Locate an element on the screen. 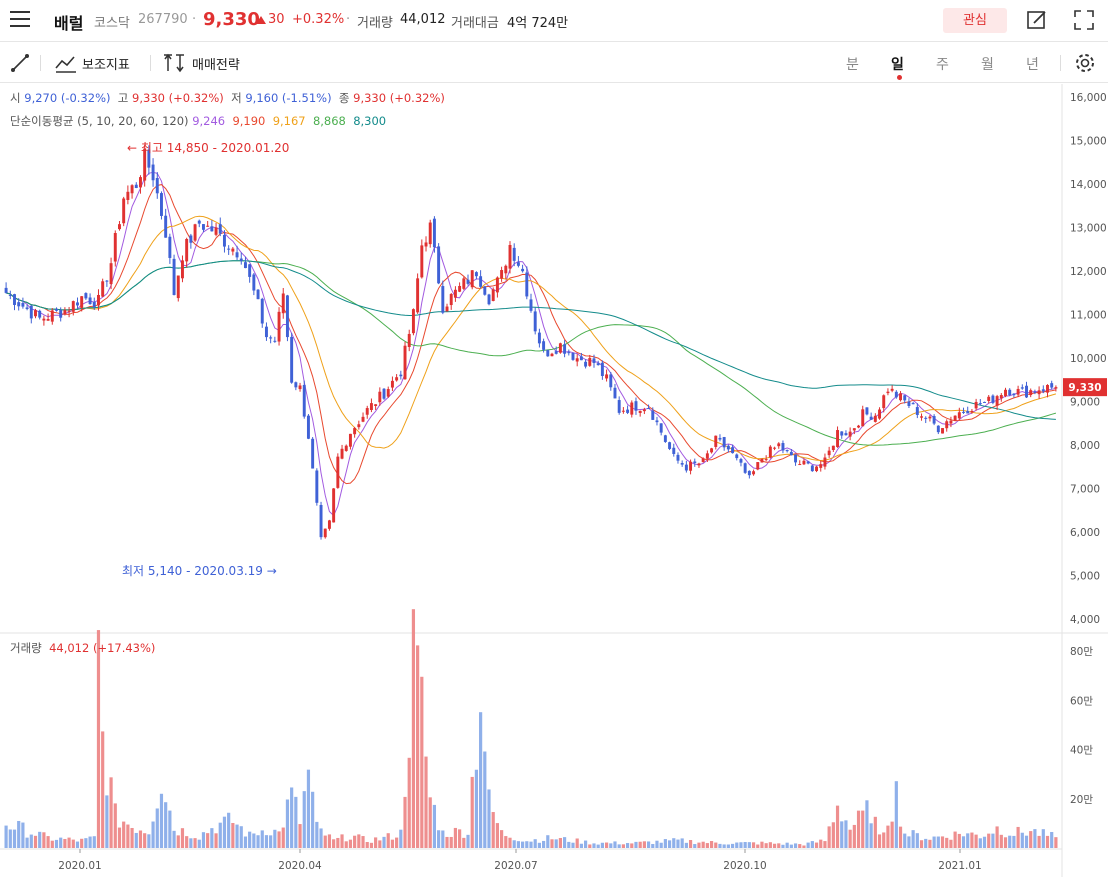 This screenshot has height=877, width=1108. up-triangle-icon is located at coordinates (261, 20).